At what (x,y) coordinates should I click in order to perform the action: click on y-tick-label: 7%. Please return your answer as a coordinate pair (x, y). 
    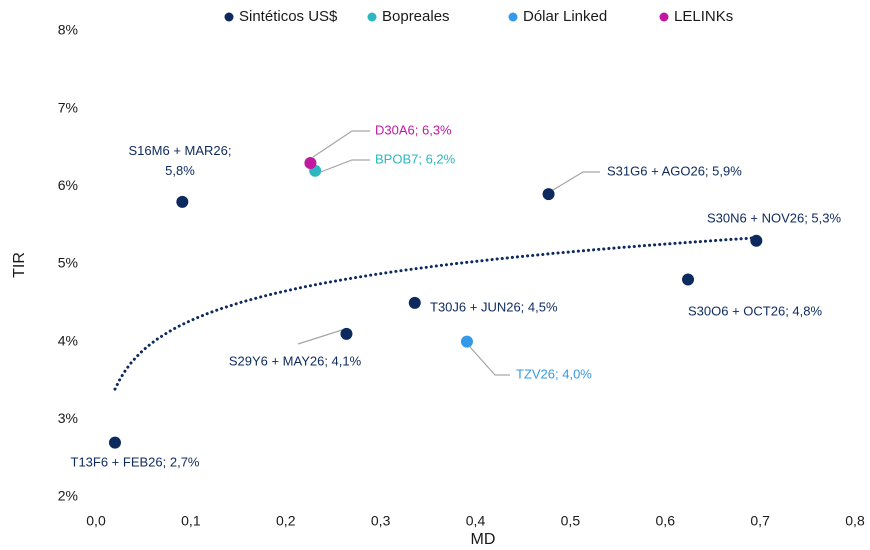
    Looking at the image, I should click on (68, 107).